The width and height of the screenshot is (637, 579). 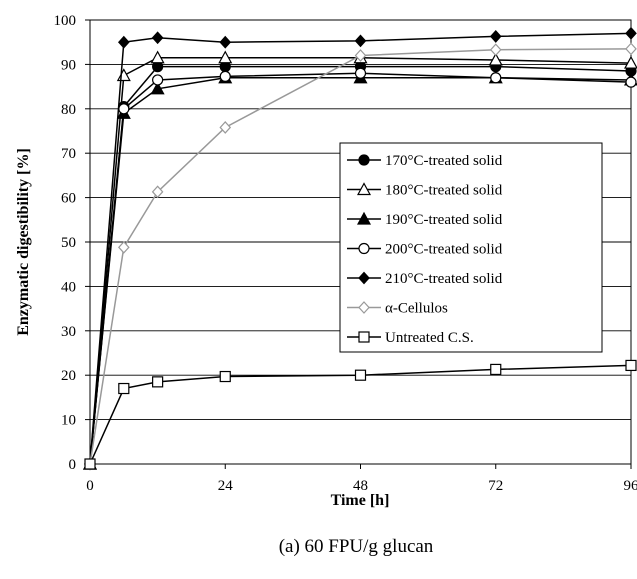 I want to click on x-tick-label: 96, so click(x=630, y=486).